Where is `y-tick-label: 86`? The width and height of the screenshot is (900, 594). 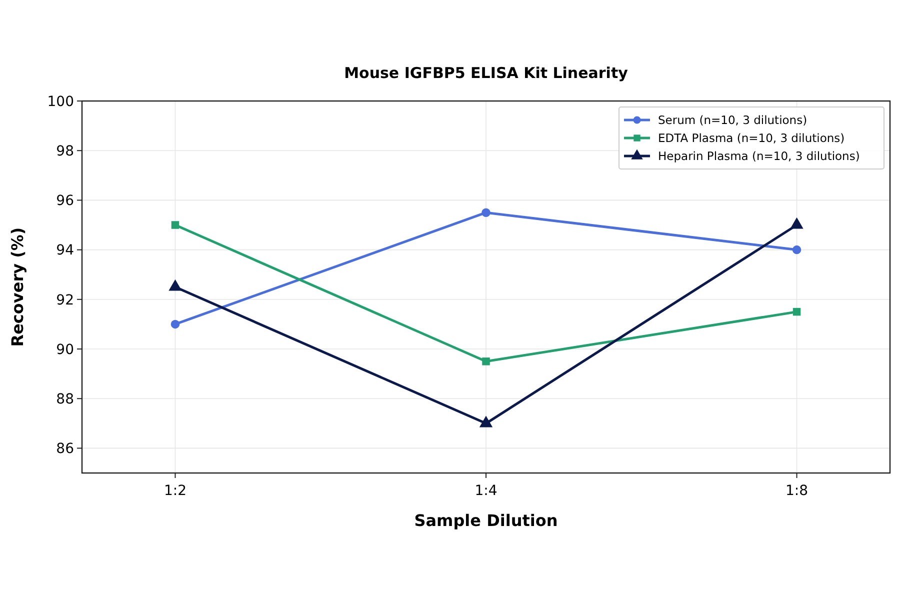 y-tick-label: 86 is located at coordinates (65, 449).